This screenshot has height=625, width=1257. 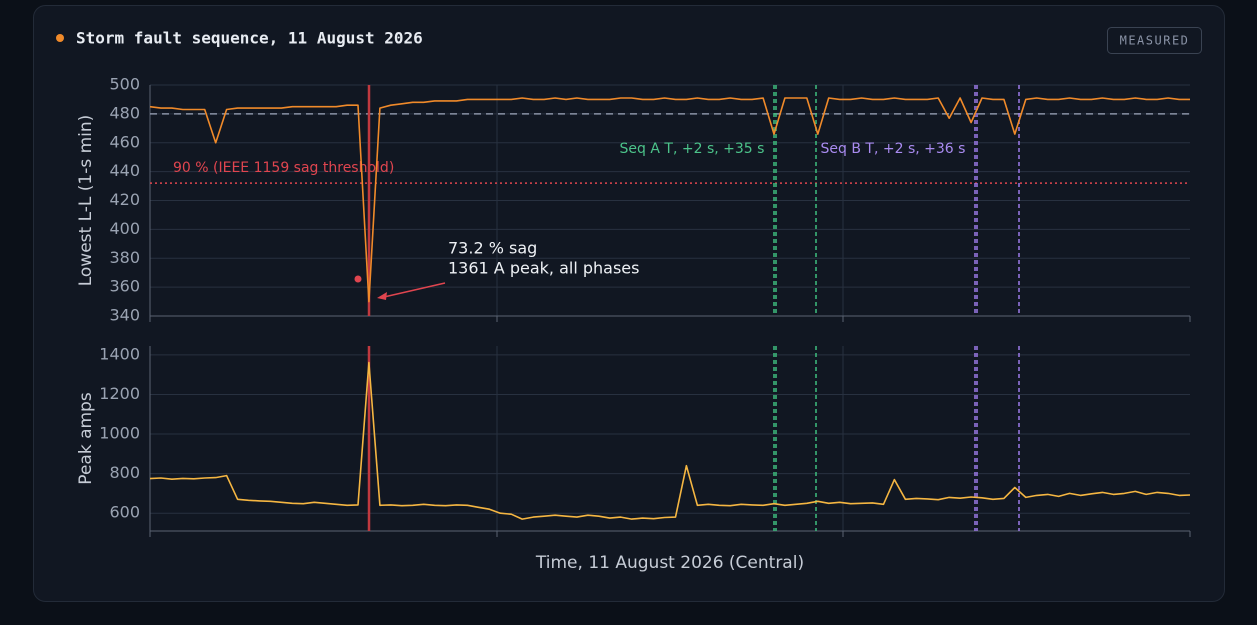 What do you see at coordinates (119, 433) in the screenshot?
I see `y-tick-label: 1000` at bounding box center [119, 433].